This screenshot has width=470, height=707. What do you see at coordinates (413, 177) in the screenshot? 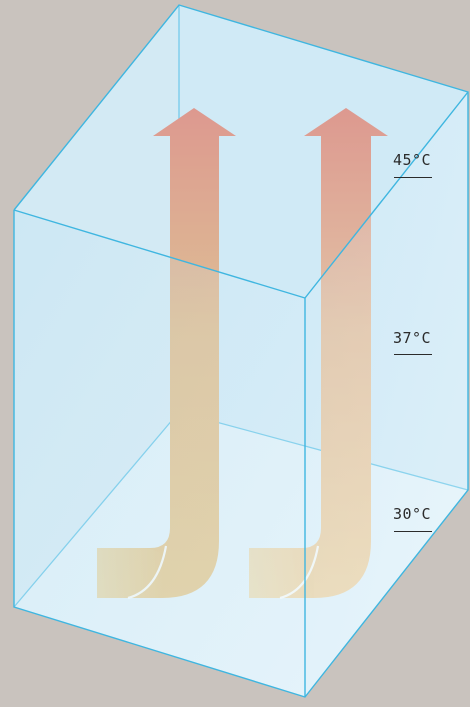
I see `temperature-underline-top` at bounding box center [413, 177].